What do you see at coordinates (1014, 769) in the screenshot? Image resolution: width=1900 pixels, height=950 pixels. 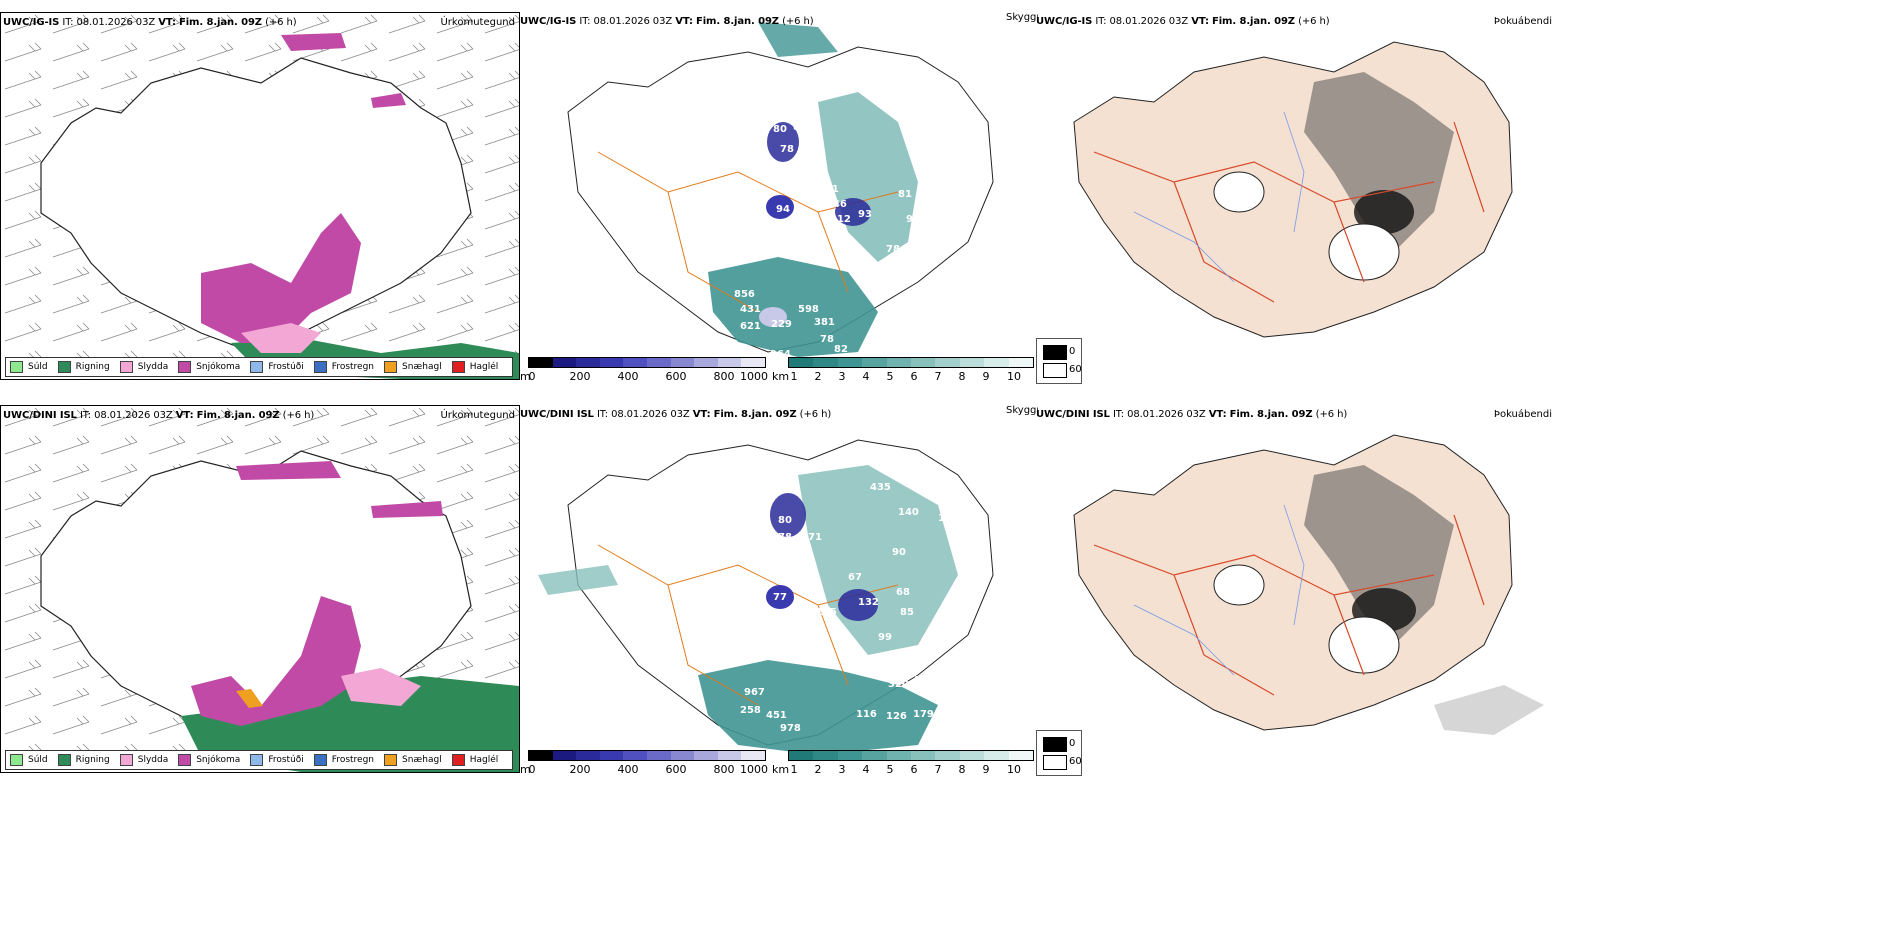 I see `tick-label: 10` at bounding box center [1014, 769].